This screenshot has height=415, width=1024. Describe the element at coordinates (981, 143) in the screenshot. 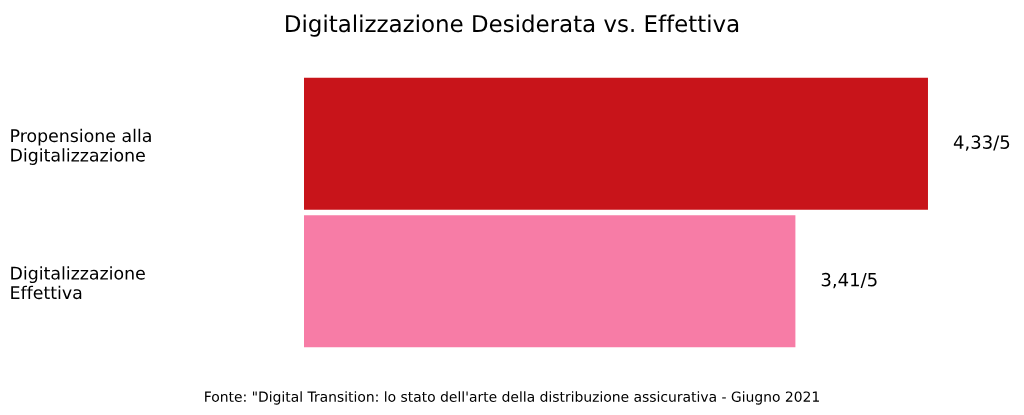

I see `data-label: 4,33/5` at that location.